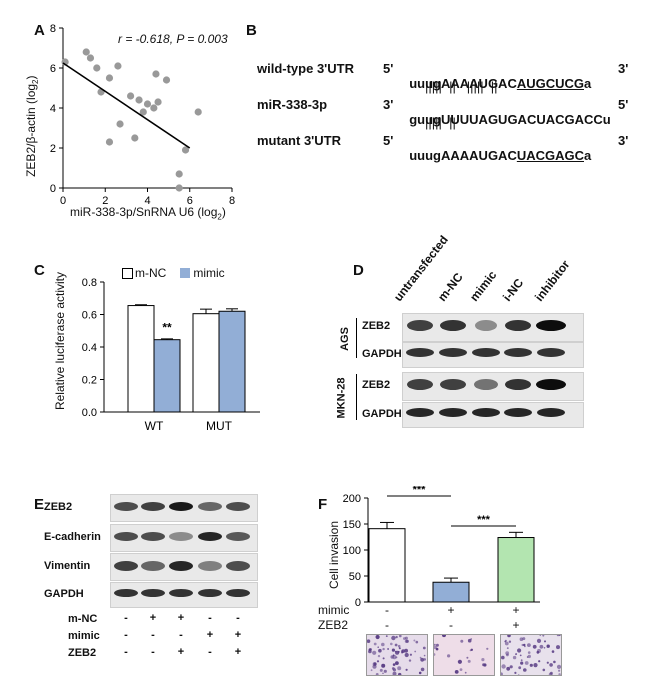  I want to click on seq-wt: uuugAAAAUGACAUGCUCGa, so click(500, 83).